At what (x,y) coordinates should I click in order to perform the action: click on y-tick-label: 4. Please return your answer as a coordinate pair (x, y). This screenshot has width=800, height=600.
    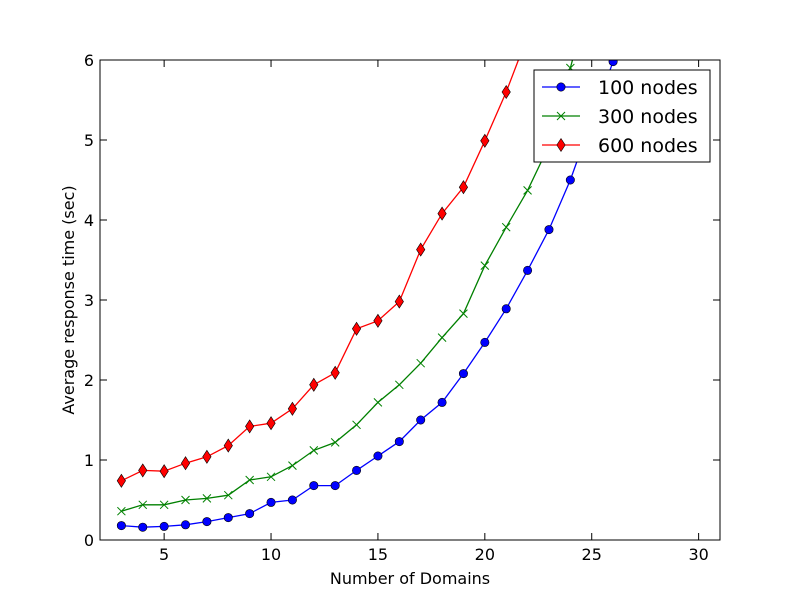
    Looking at the image, I should click on (89, 220).